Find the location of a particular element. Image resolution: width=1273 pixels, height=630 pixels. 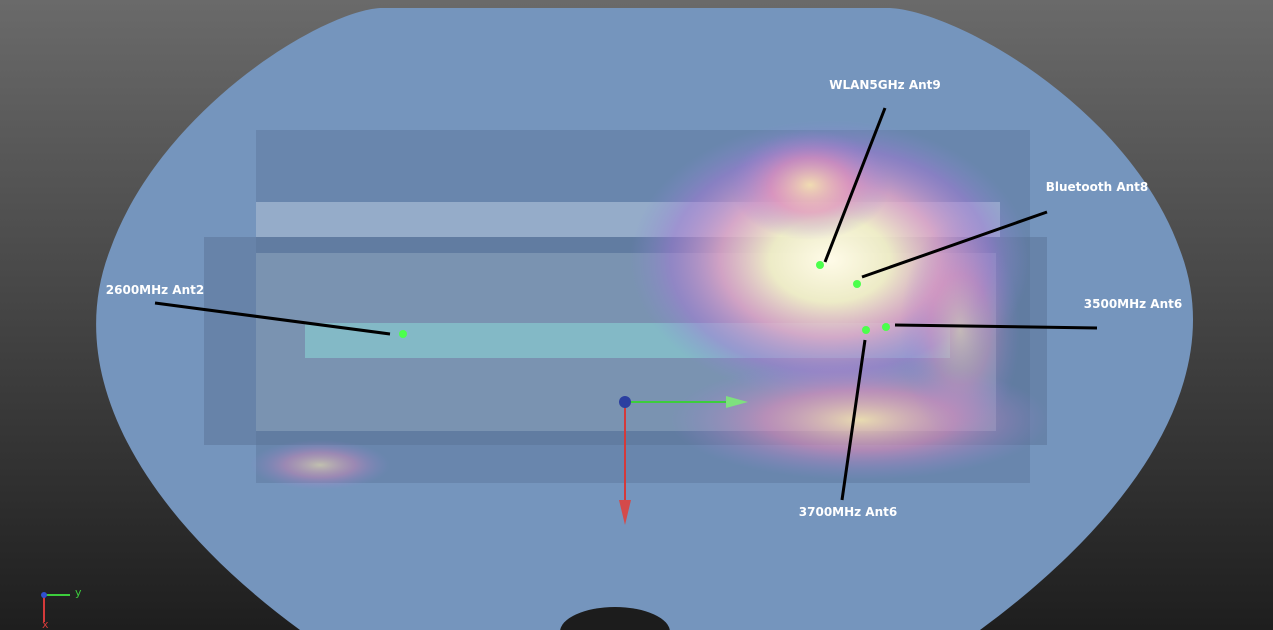

axis-x-head is located at coordinates (625, 512).